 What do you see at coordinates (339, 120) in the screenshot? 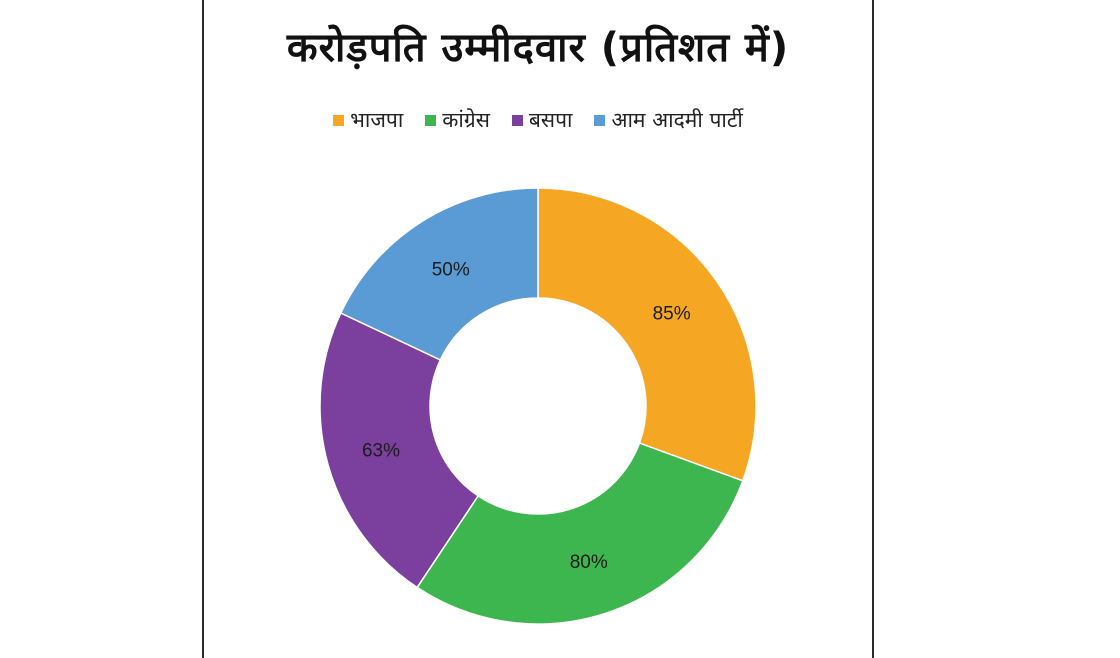
I see `legend-swatch-bjp` at bounding box center [339, 120].